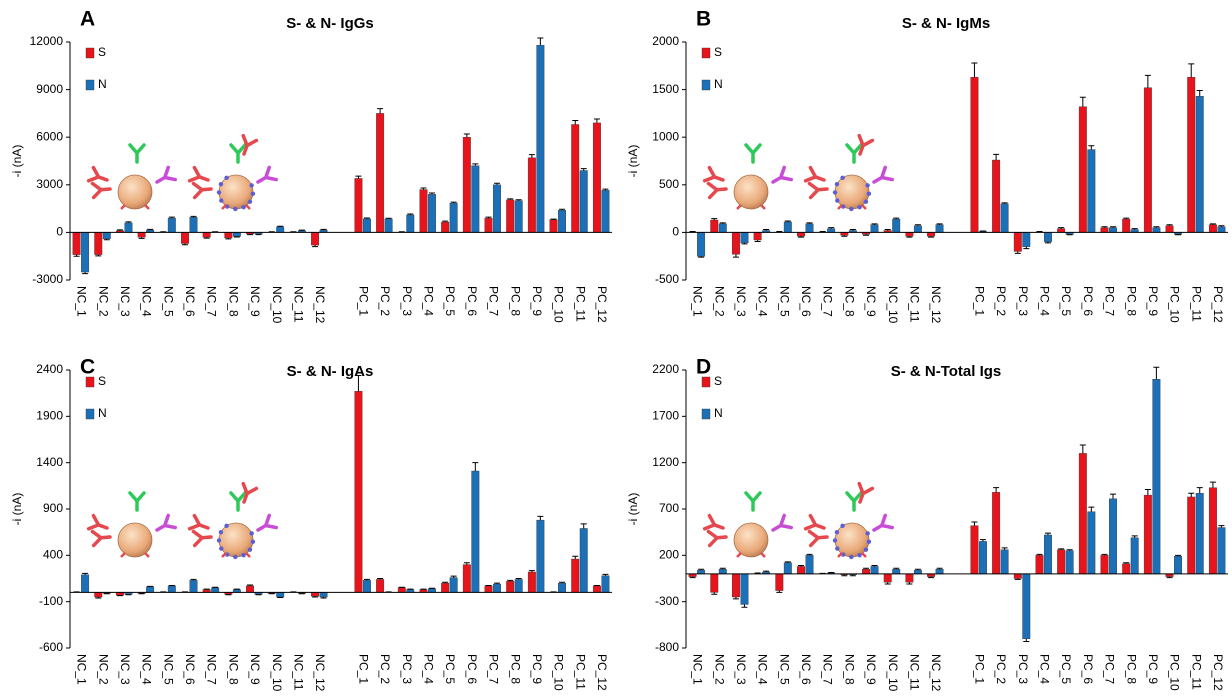 The height and width of the screenshot is (697, 1232). What do you see at coordinates (450, 301) in the screenshot?
I see `x-tick-label: PC_5` at bounding box center [450, 301].